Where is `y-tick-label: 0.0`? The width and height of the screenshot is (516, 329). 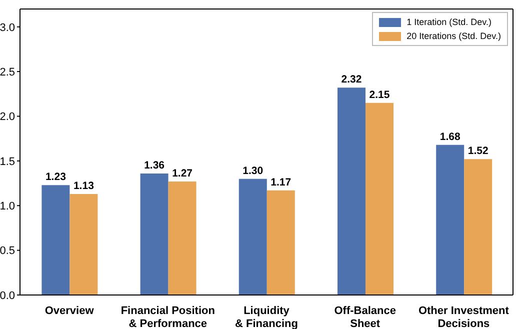 y-tick-label: 0.0 is located at coordinates (7, 296).